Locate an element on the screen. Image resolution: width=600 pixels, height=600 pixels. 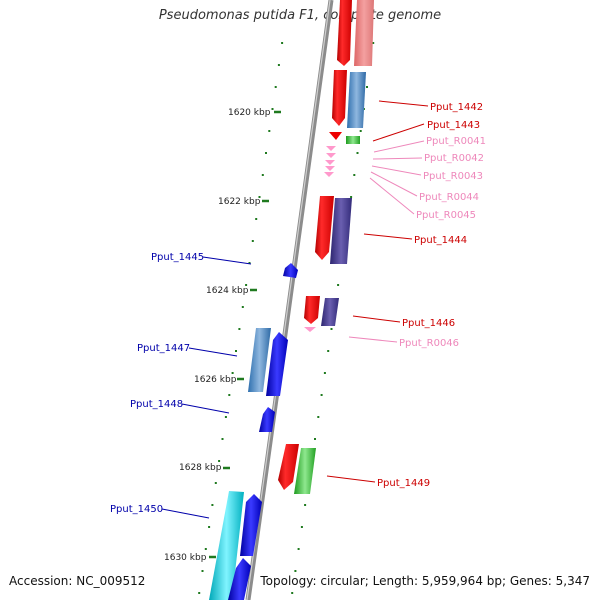
gene-label: Pput_R0043 is located at coordinates (453, 176).